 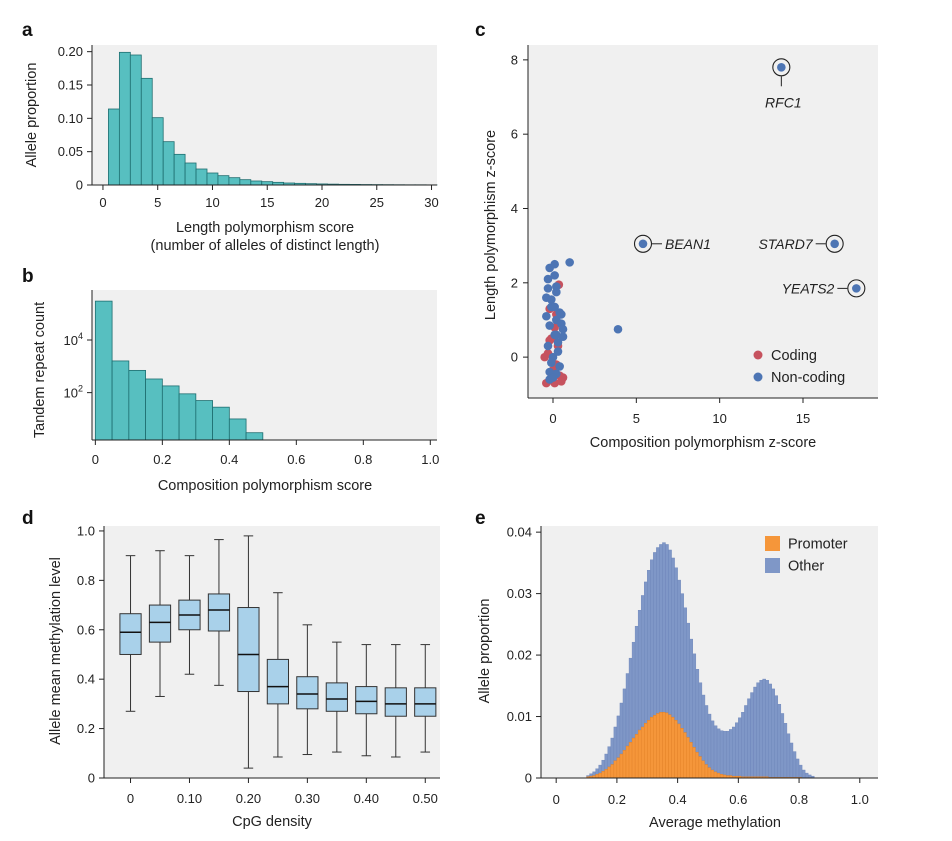 What do you see at coordinates (808, 378) in the screenshot?
I see `legend-label: Non-coding` at bounding box center [808, 378].